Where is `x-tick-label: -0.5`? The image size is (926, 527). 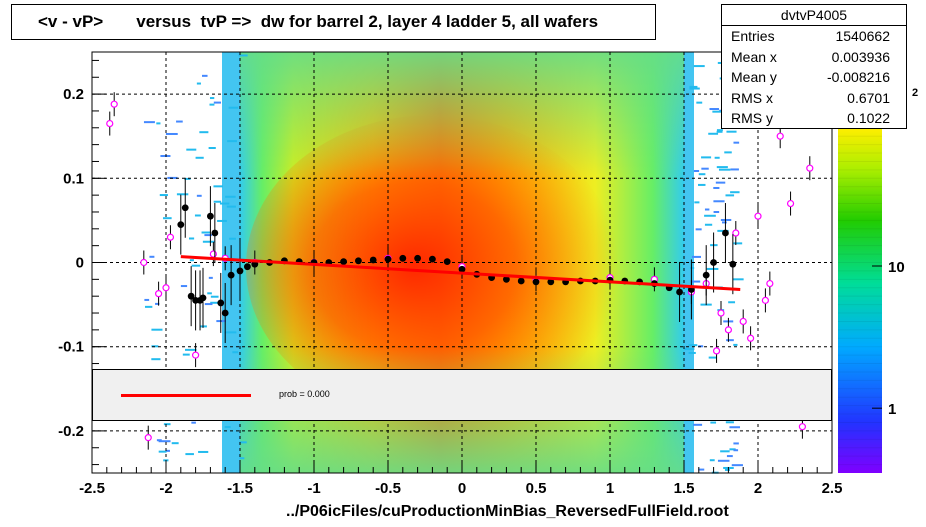
x-tick-label: -0.5 is located at coordinates (388, 488).